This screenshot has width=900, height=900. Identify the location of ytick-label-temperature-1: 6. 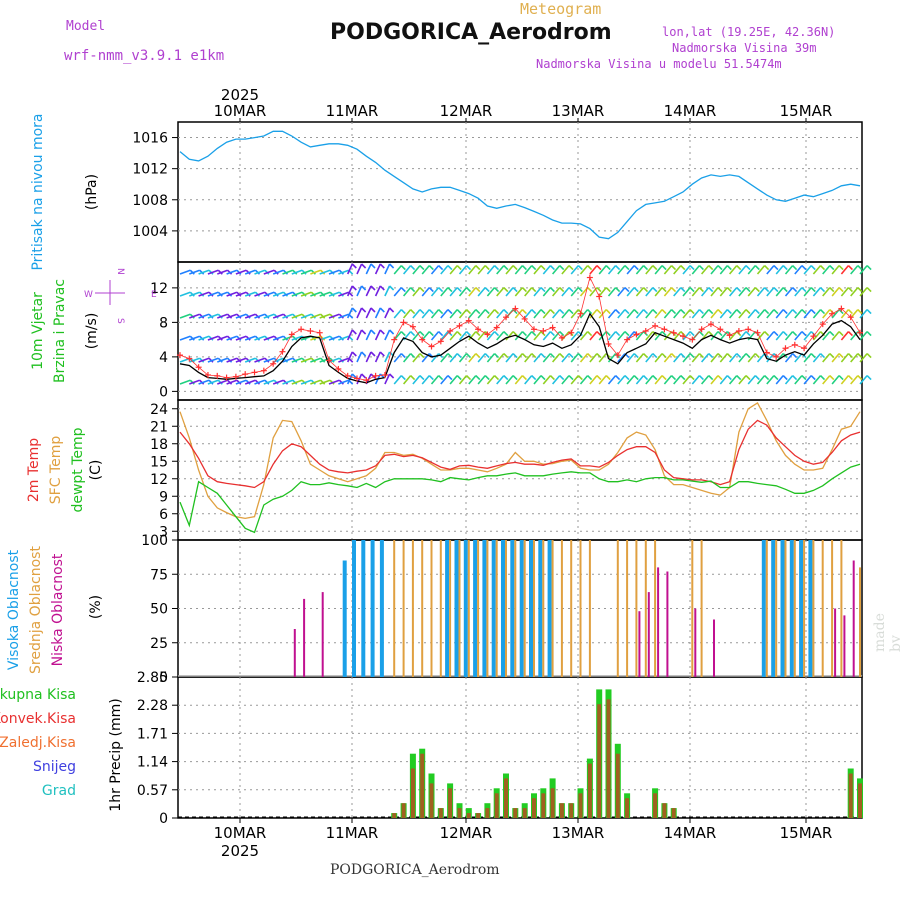
(163, 515).